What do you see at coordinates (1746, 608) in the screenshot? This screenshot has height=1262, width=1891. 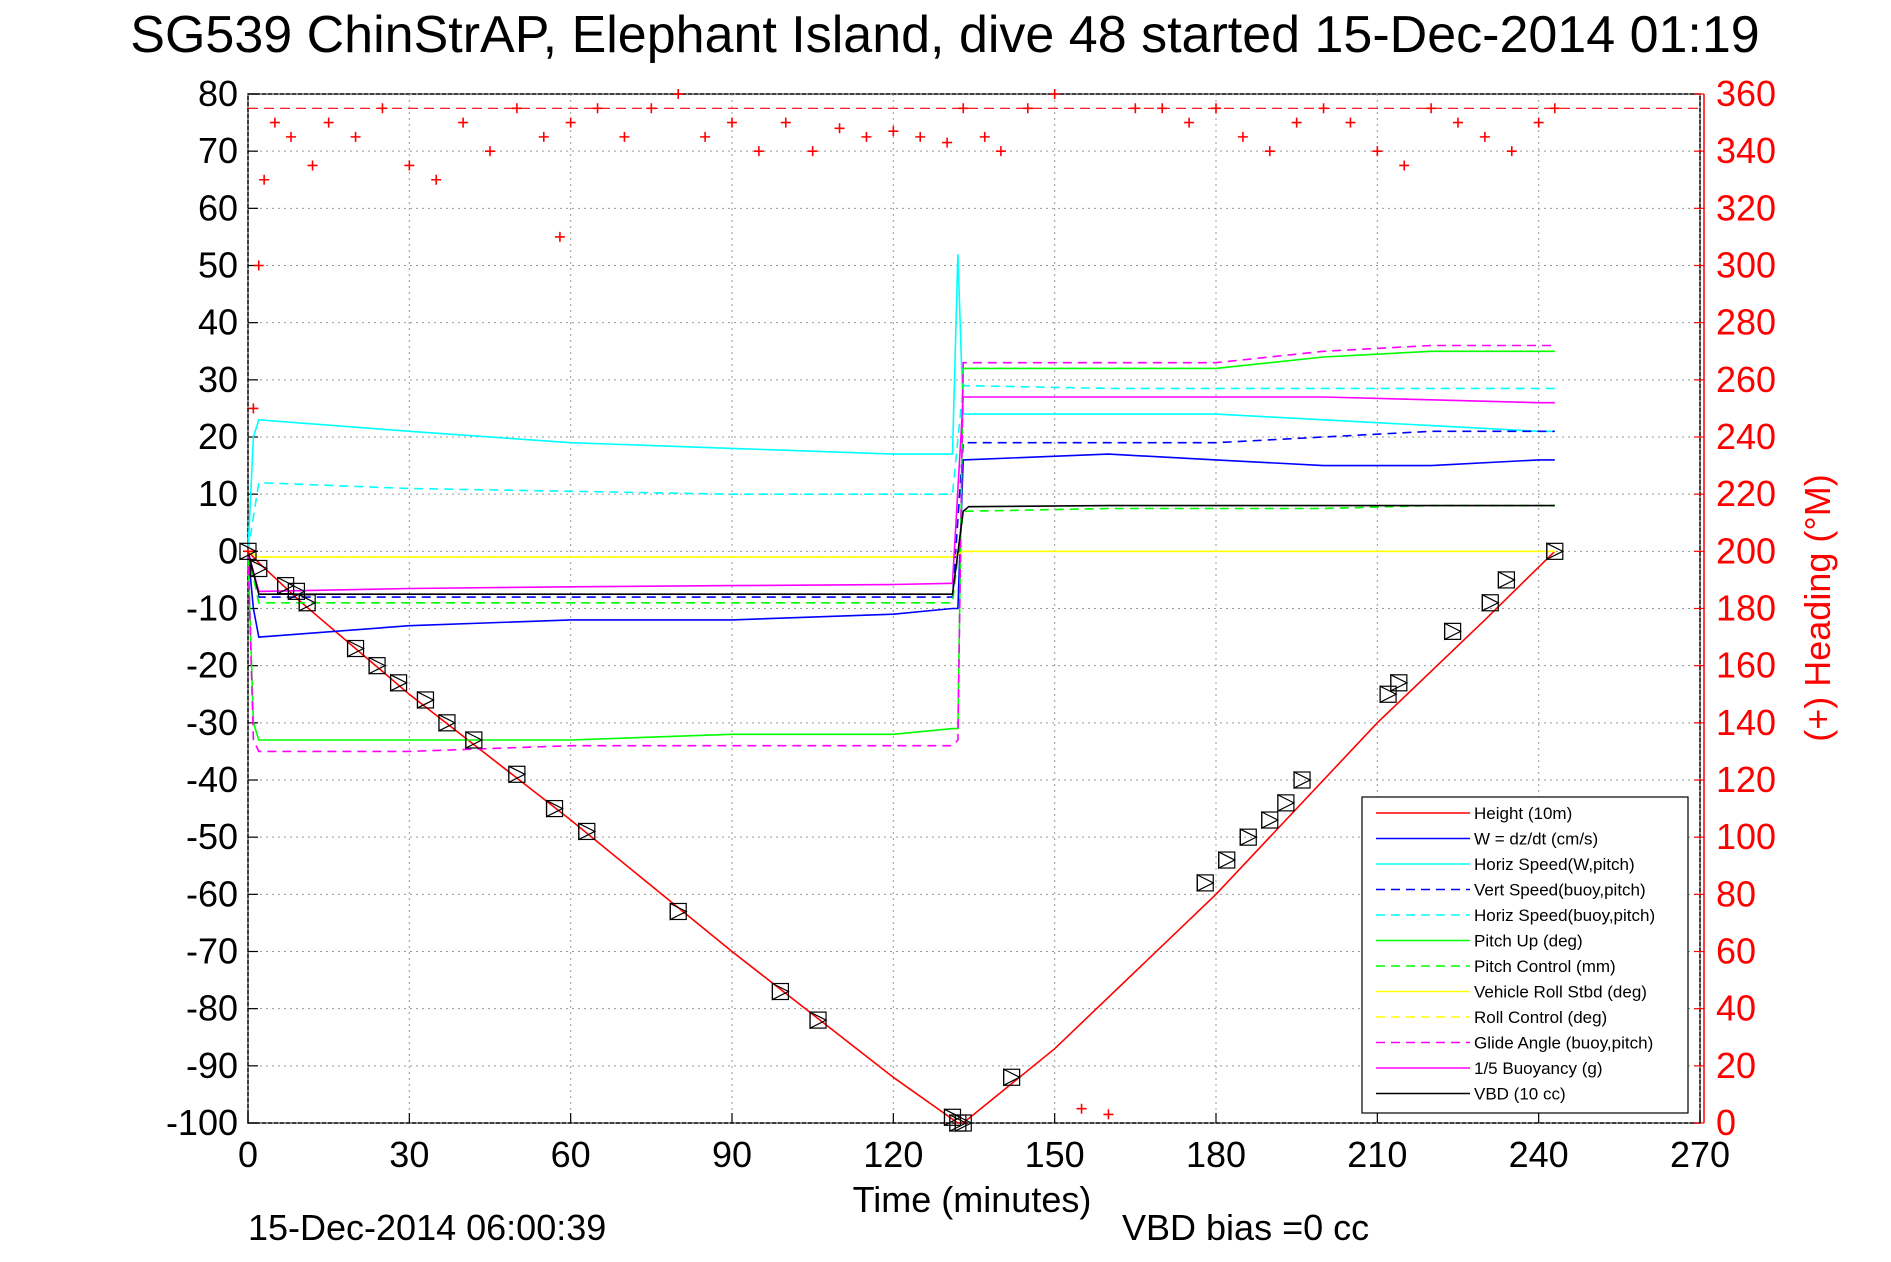 I see `right-tick-label-9: 180` at bounding box center [1746, 608].